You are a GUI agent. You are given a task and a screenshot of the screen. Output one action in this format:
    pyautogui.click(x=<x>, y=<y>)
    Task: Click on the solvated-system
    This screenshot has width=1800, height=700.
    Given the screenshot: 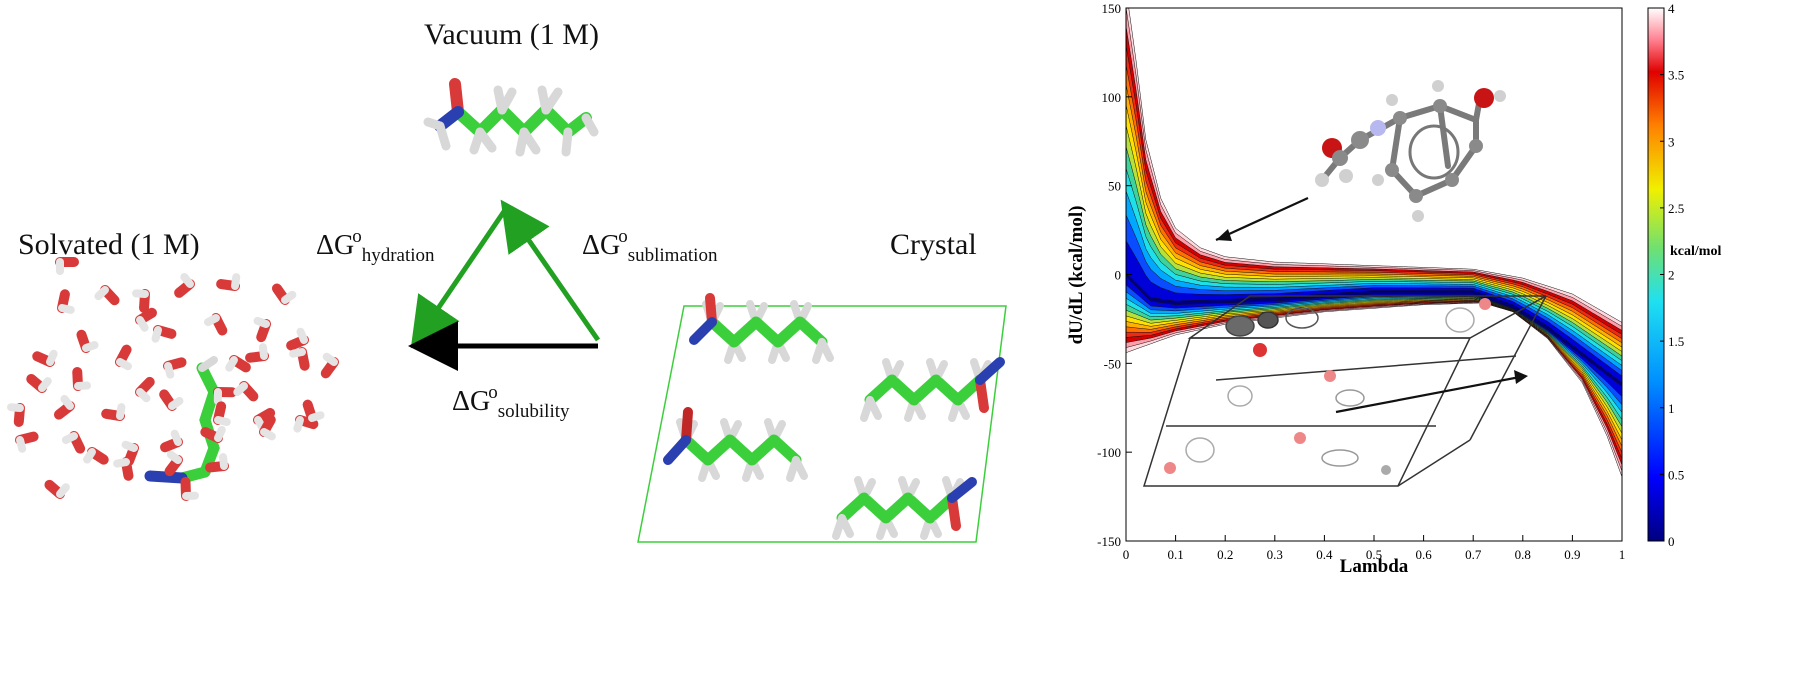 What is the action you would take?
    pyautogui.click(x=173, y=379)
    